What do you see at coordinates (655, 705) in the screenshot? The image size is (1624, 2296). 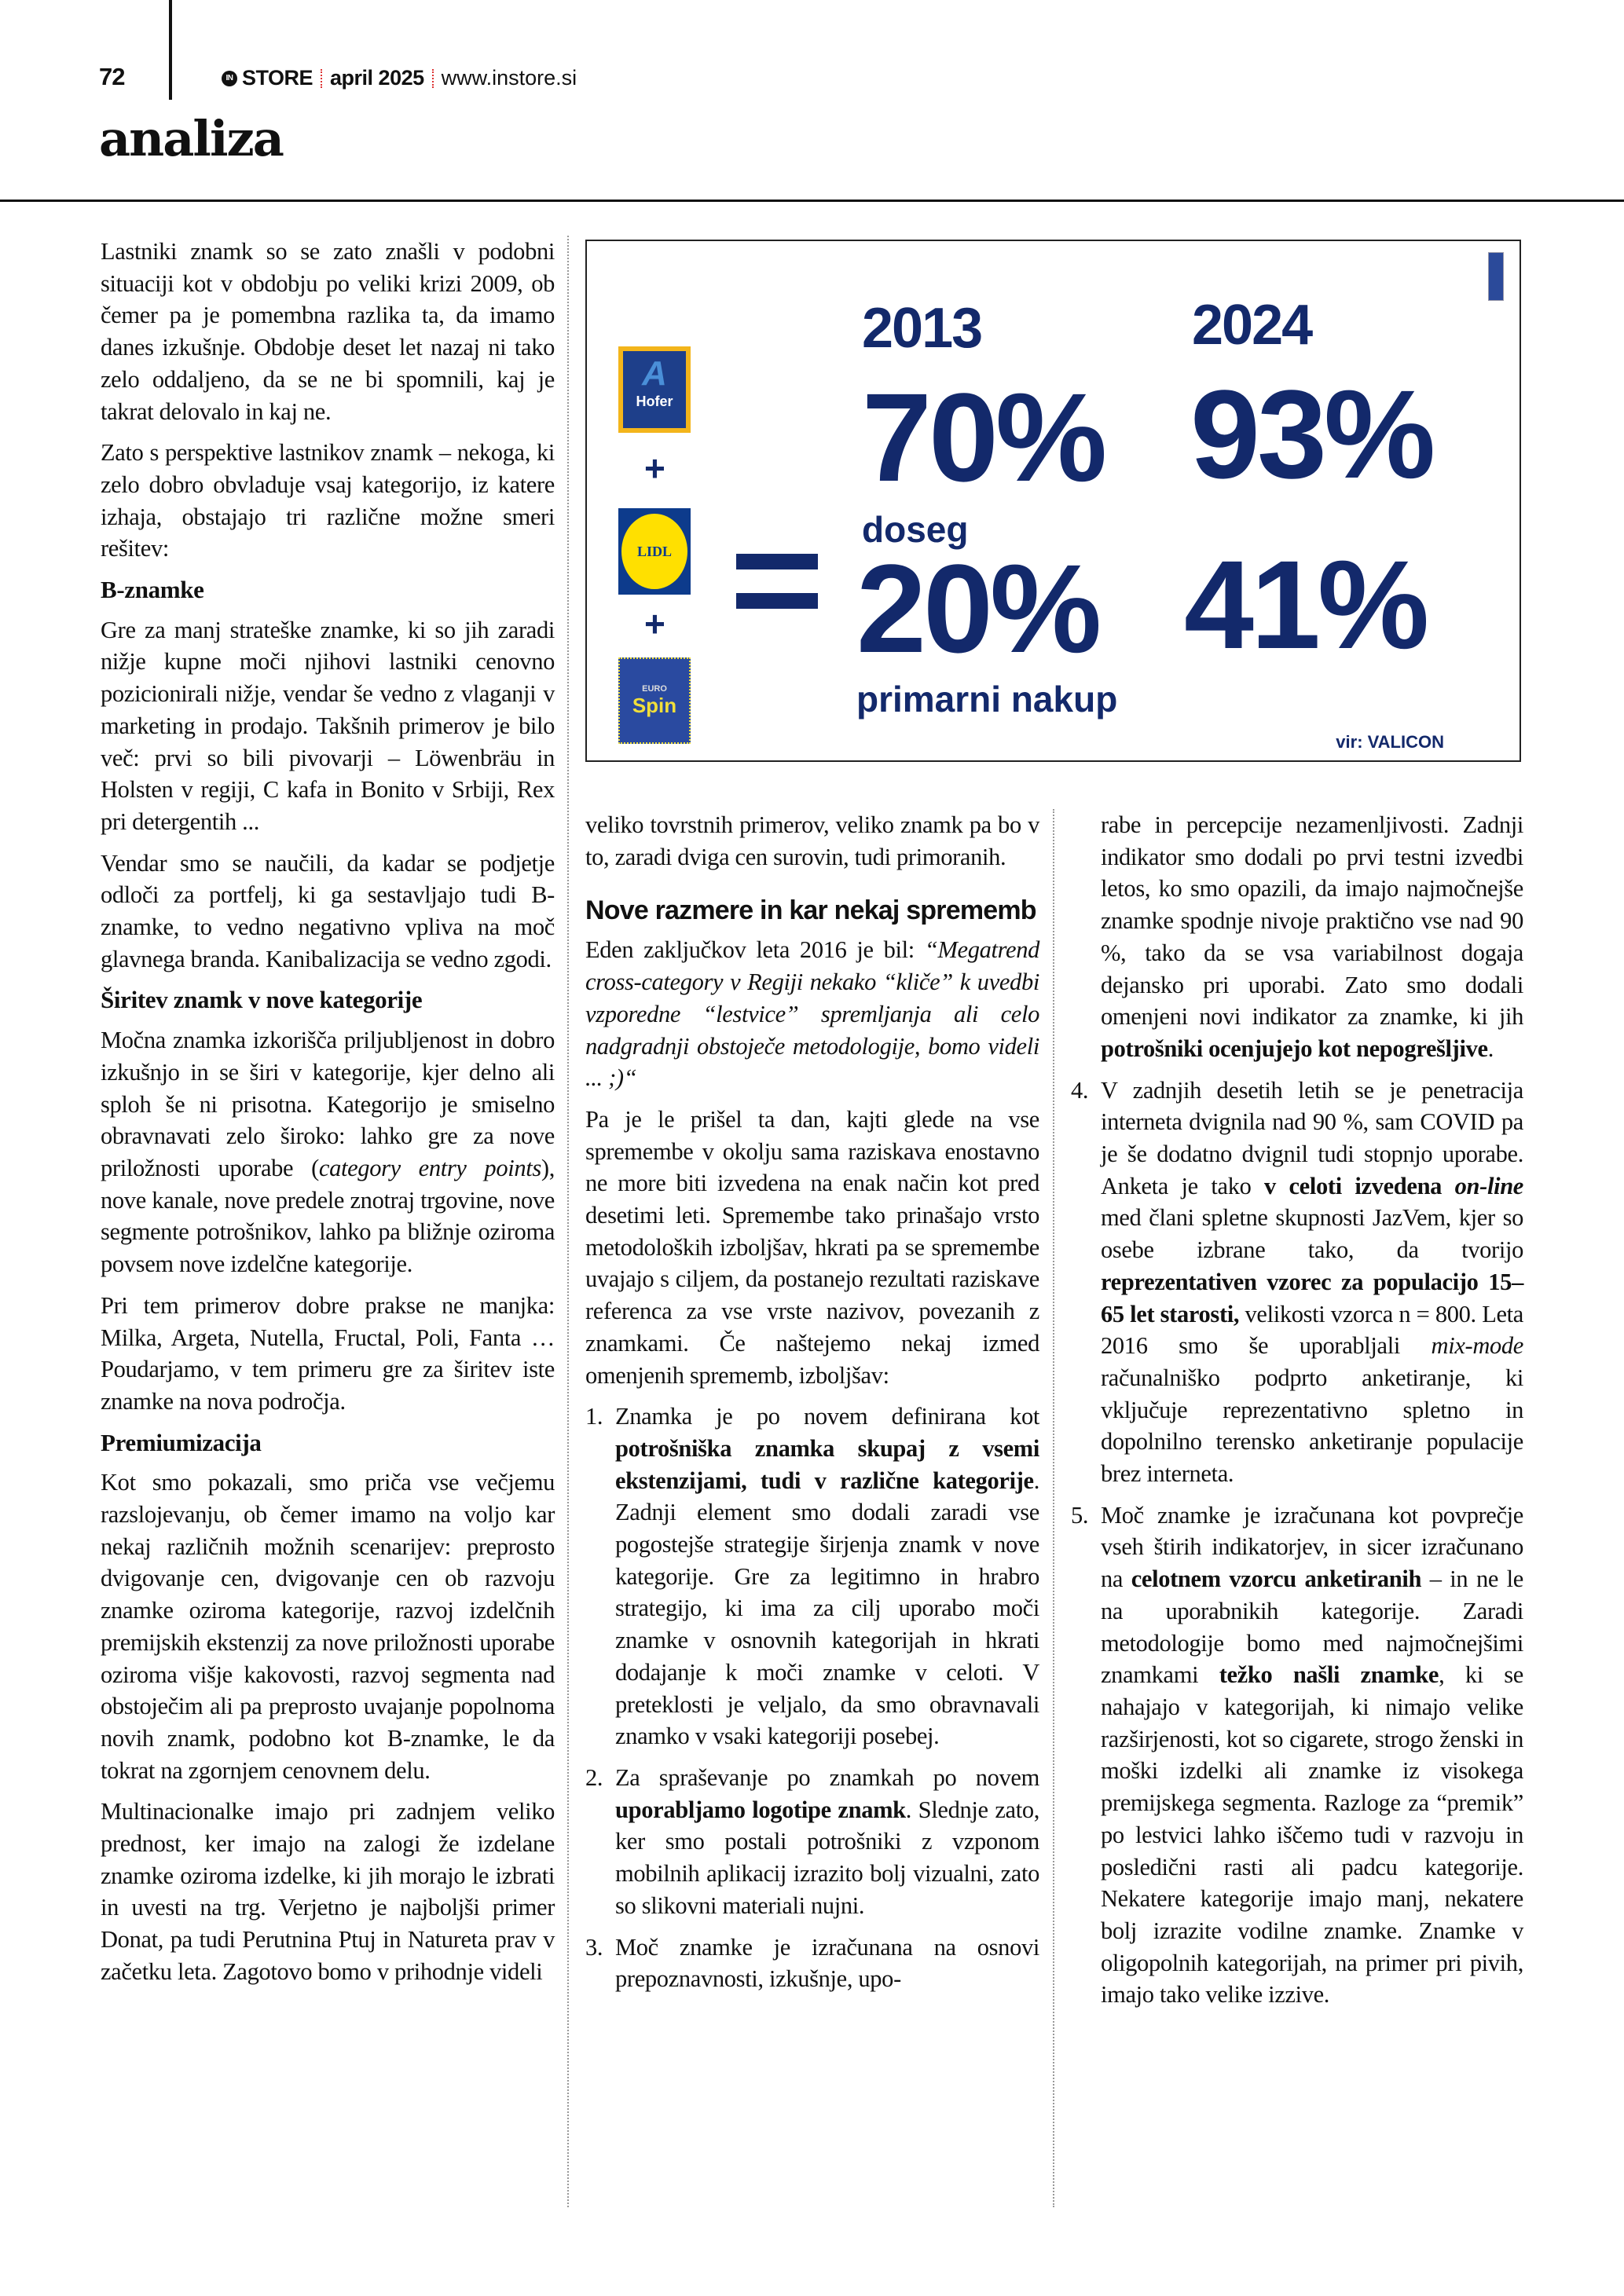 I see `spin-logo-text: Spin` at bounding box center [655, 705].